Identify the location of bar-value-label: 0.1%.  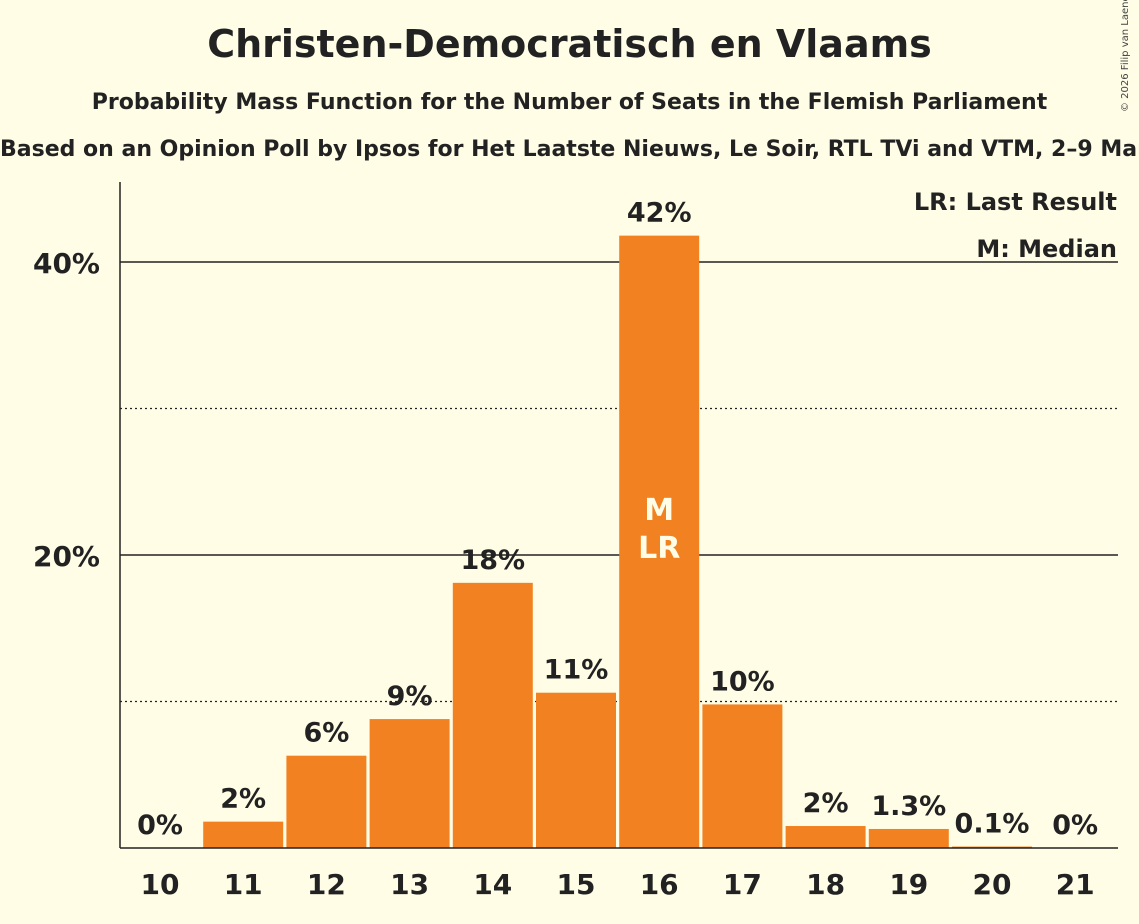
(992, 824).